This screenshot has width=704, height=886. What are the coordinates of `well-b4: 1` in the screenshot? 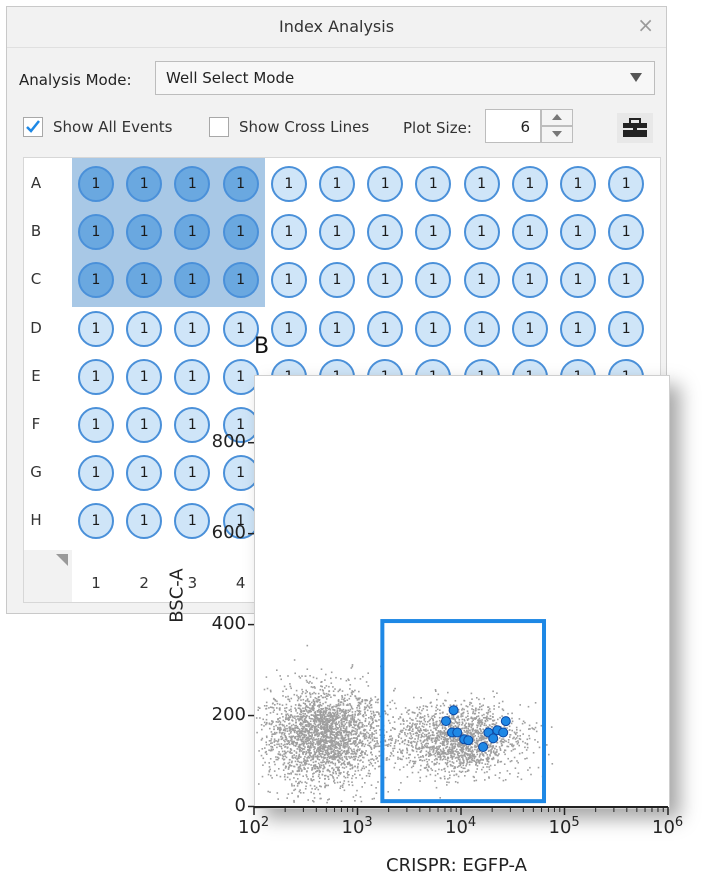 It's located at (240, 232).